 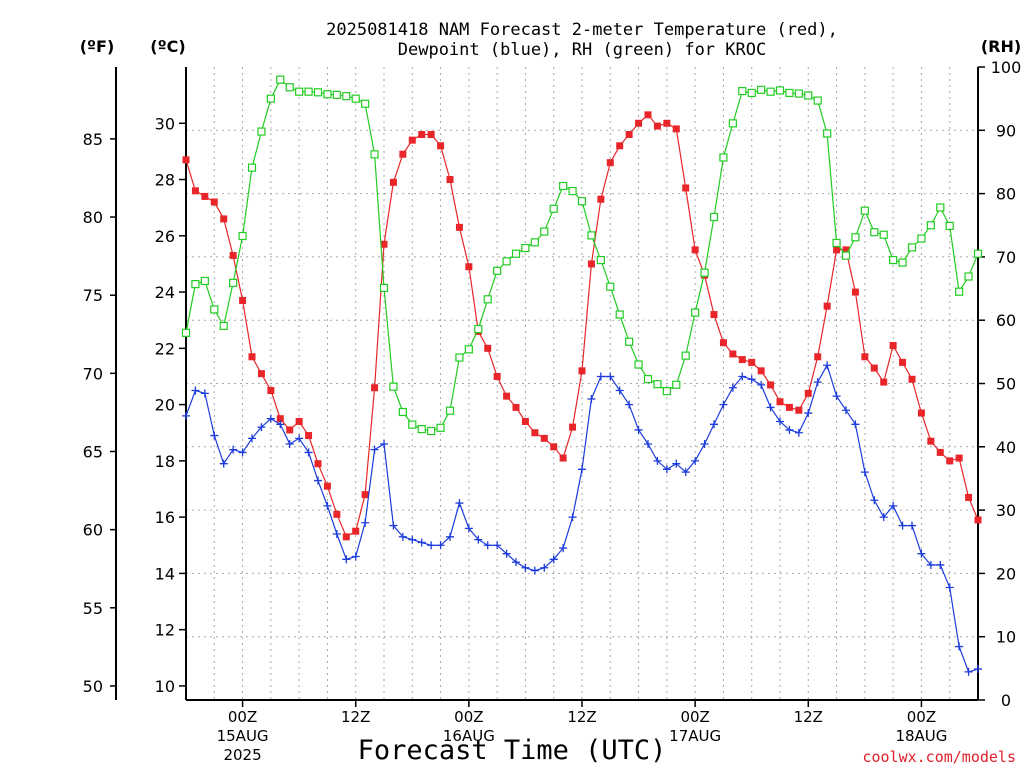 What do you see at coordinates (93, 373) in the screenshot?
I see `fahrenheit-tick-label: 70` at bounding box center [93, 373].